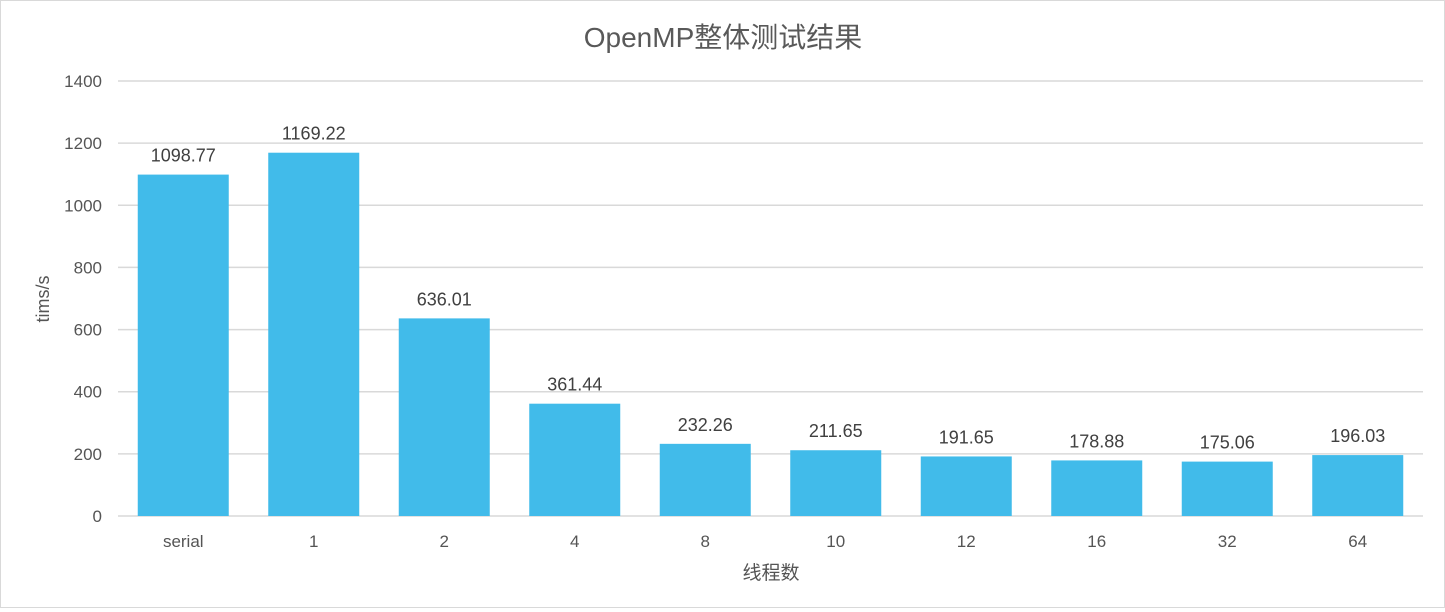 The width and height of the screenshot is (1445, 612). I want to click on data-label: 636.01, so click(444, 299).